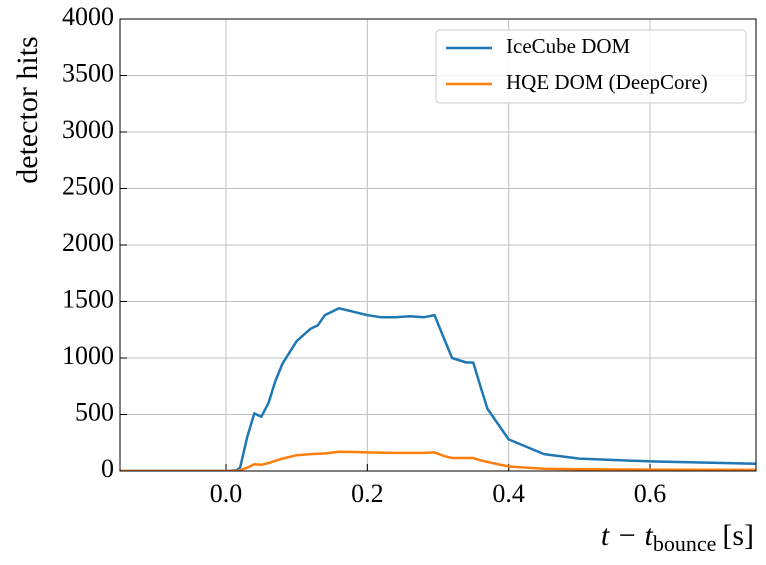 This screenshot has height=565, width=766. Describe the element at coordinates (685, 543) in the screenshot. I see `x-label-sub: bounce` at that location.